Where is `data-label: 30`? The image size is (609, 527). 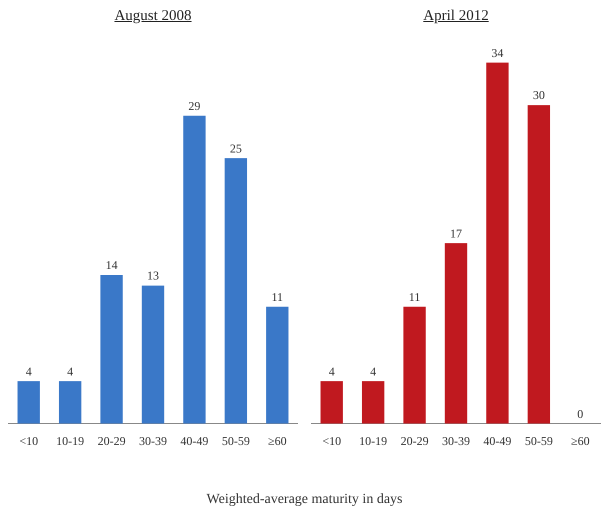 data-label: 30 is located at coordinates (538, 95).